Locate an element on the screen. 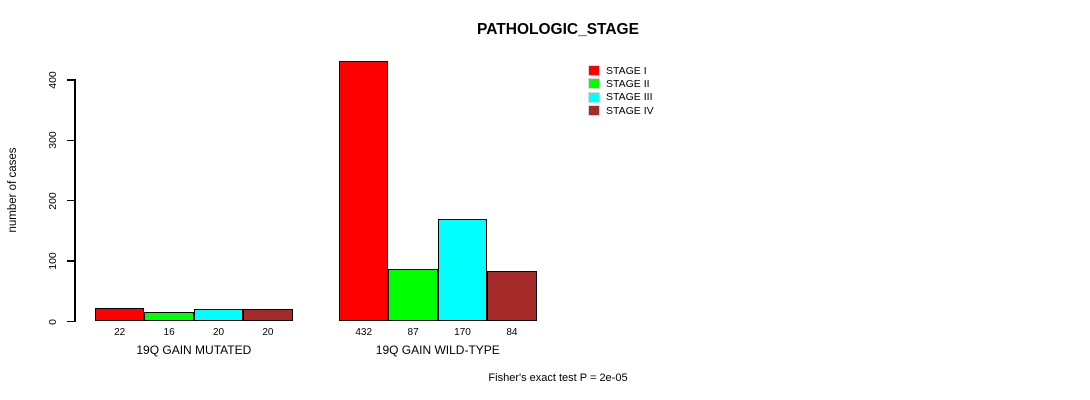 The height and width of the screenshot is (400, 1090). legend-label: STAGE III is located at coordinates (629, 97).